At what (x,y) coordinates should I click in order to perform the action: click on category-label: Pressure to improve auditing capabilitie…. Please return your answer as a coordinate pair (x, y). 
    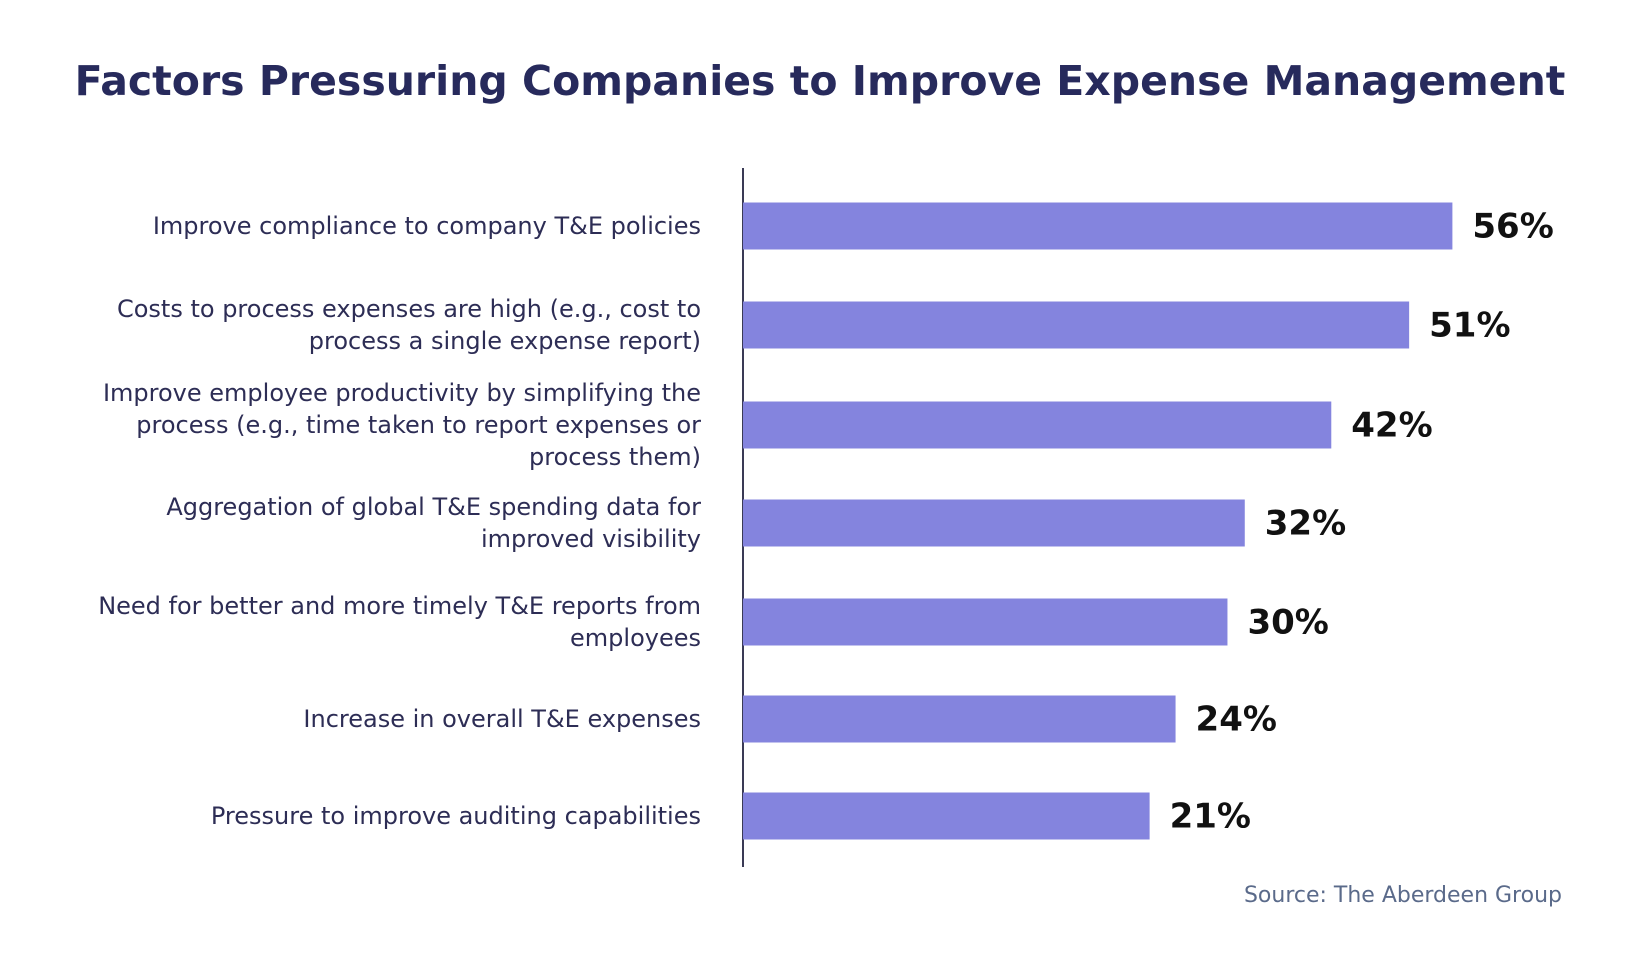
    Looking at the image, I should click on (455, 816).